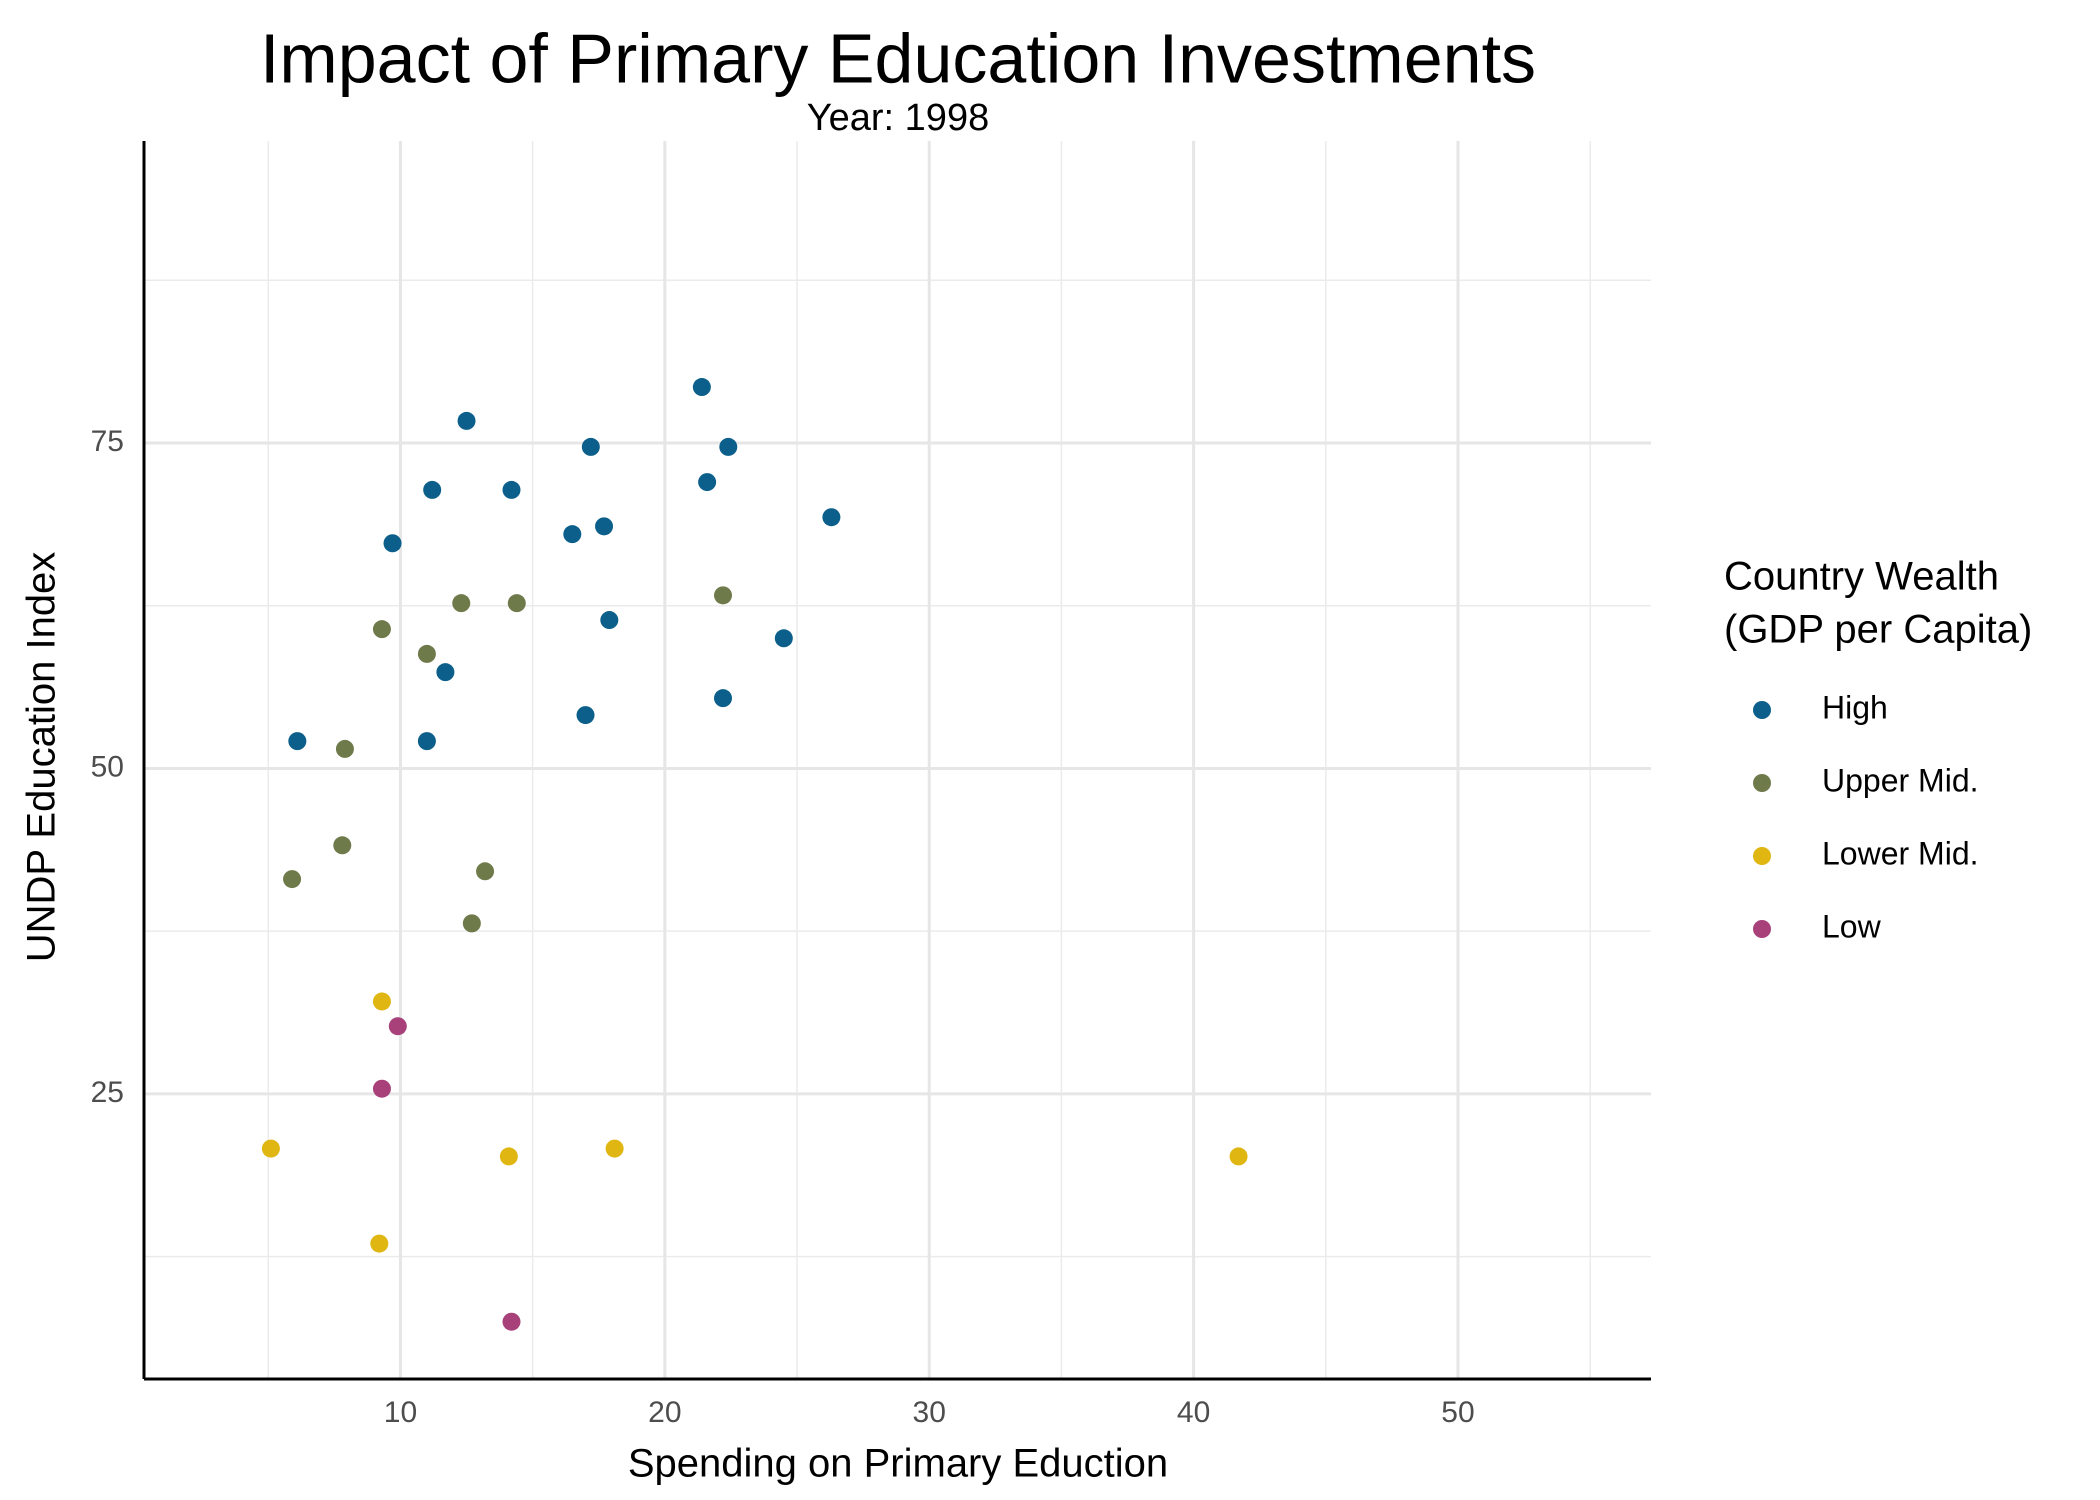 Image resolution: width=2100 pixels, height=1500 pixels. What do you see at coordinates (107, 441) in the screenshot?
I see `y-tick-label: 75` at bounding box center [107, 441].